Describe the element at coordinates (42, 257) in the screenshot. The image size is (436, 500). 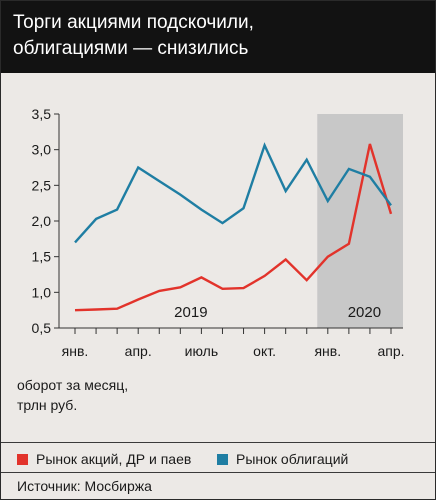
I see `y-tick-label: 1,5` at that location.